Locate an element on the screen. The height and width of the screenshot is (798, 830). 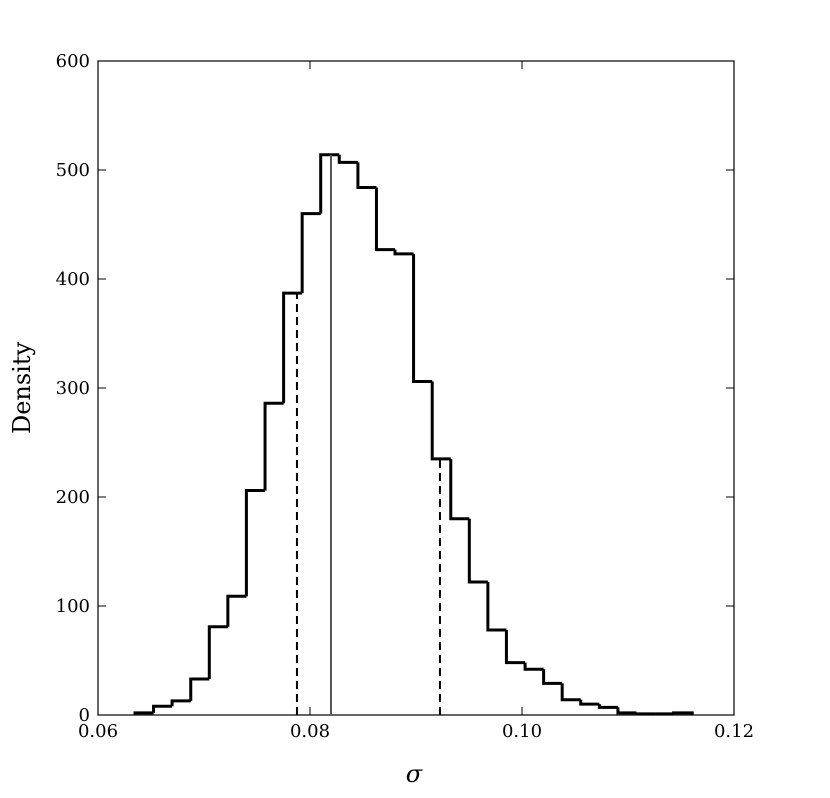
y-tick-label: 300 is located at coordinates (73, 388).